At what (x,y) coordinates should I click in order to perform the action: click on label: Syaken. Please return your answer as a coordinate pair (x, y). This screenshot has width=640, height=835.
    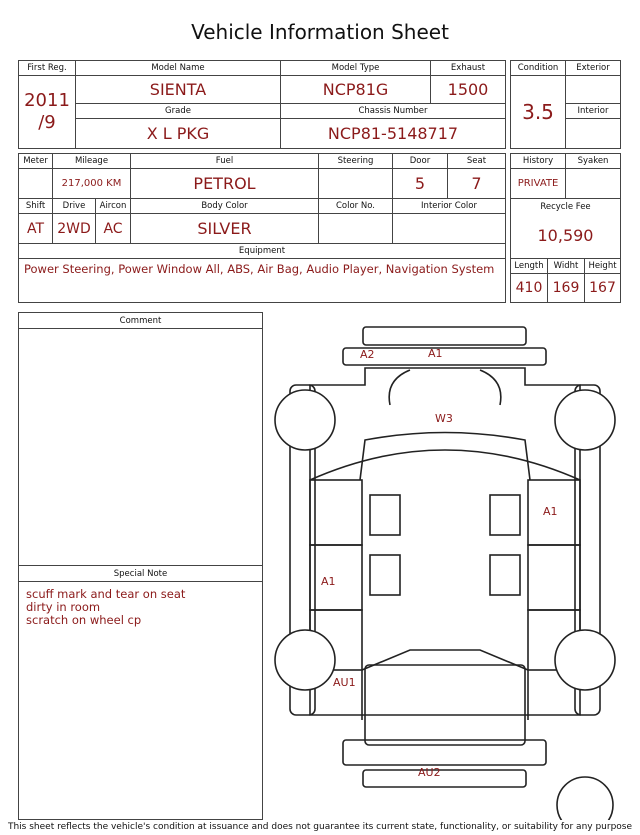
    Looking at the image, I should click on (593, 161).